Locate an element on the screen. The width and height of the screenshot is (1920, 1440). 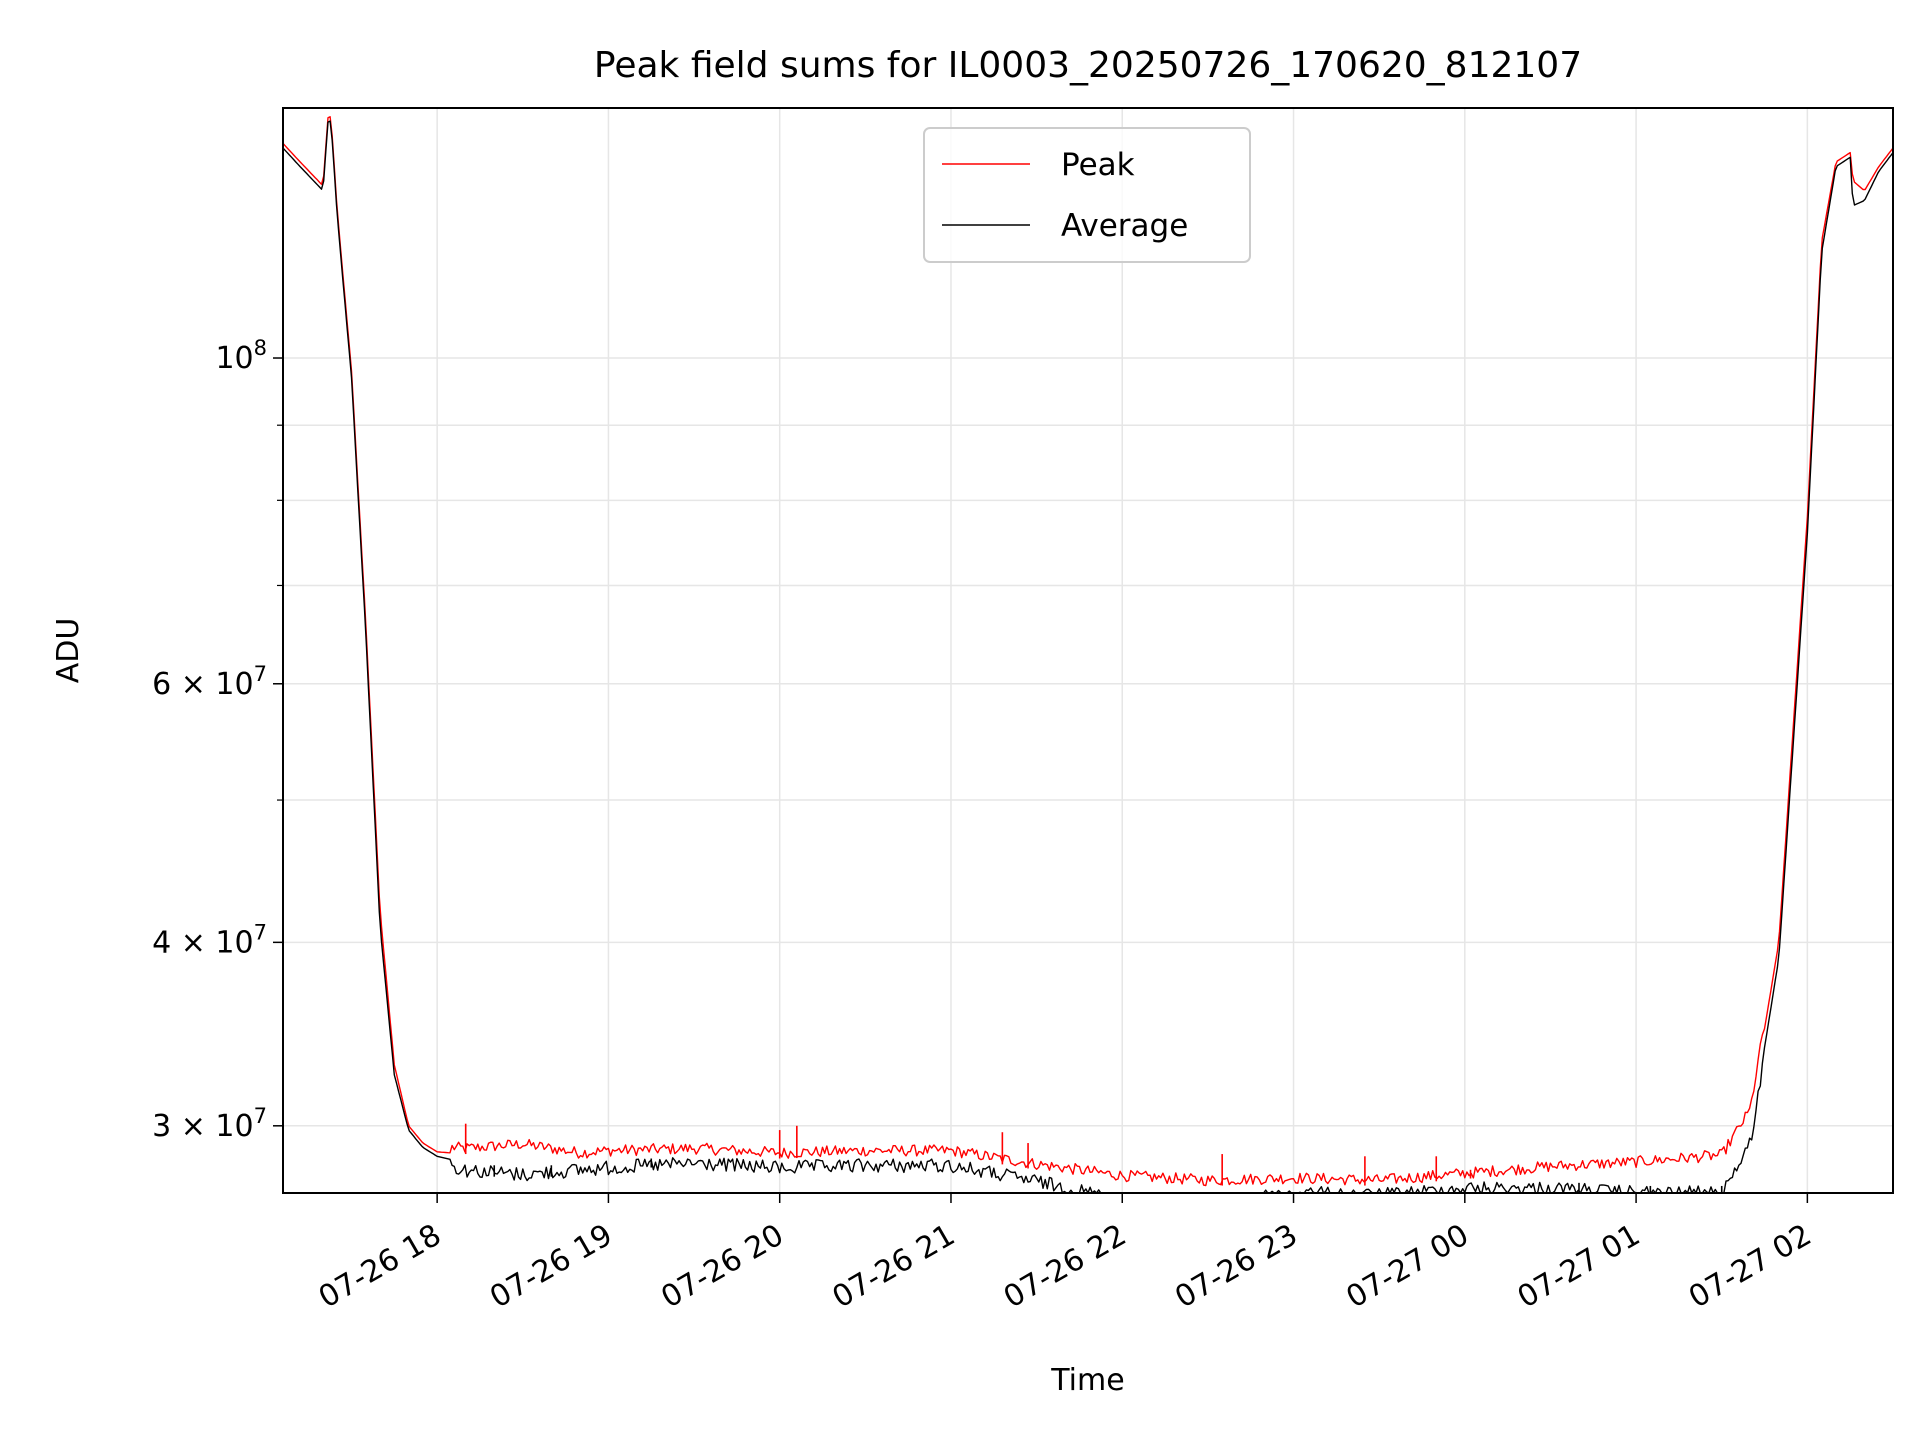
x-tick-label: 07-27 02 is located at coordinates (1750, 1267).